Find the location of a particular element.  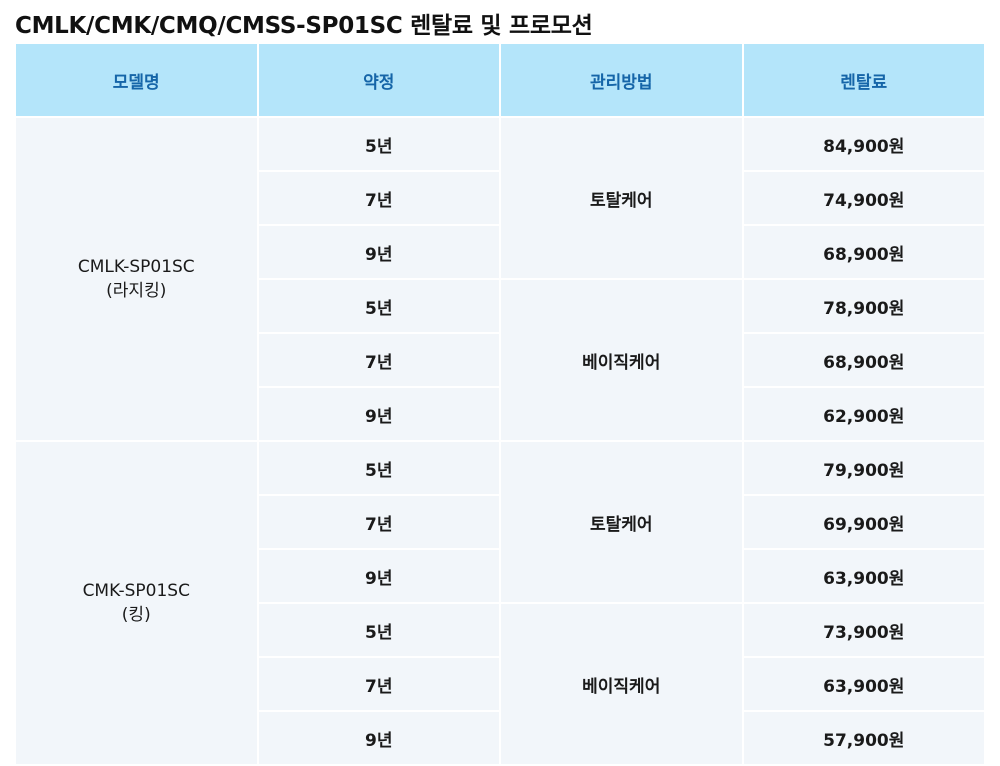

header-model: 모델명 is located at coordinates (136, 80).